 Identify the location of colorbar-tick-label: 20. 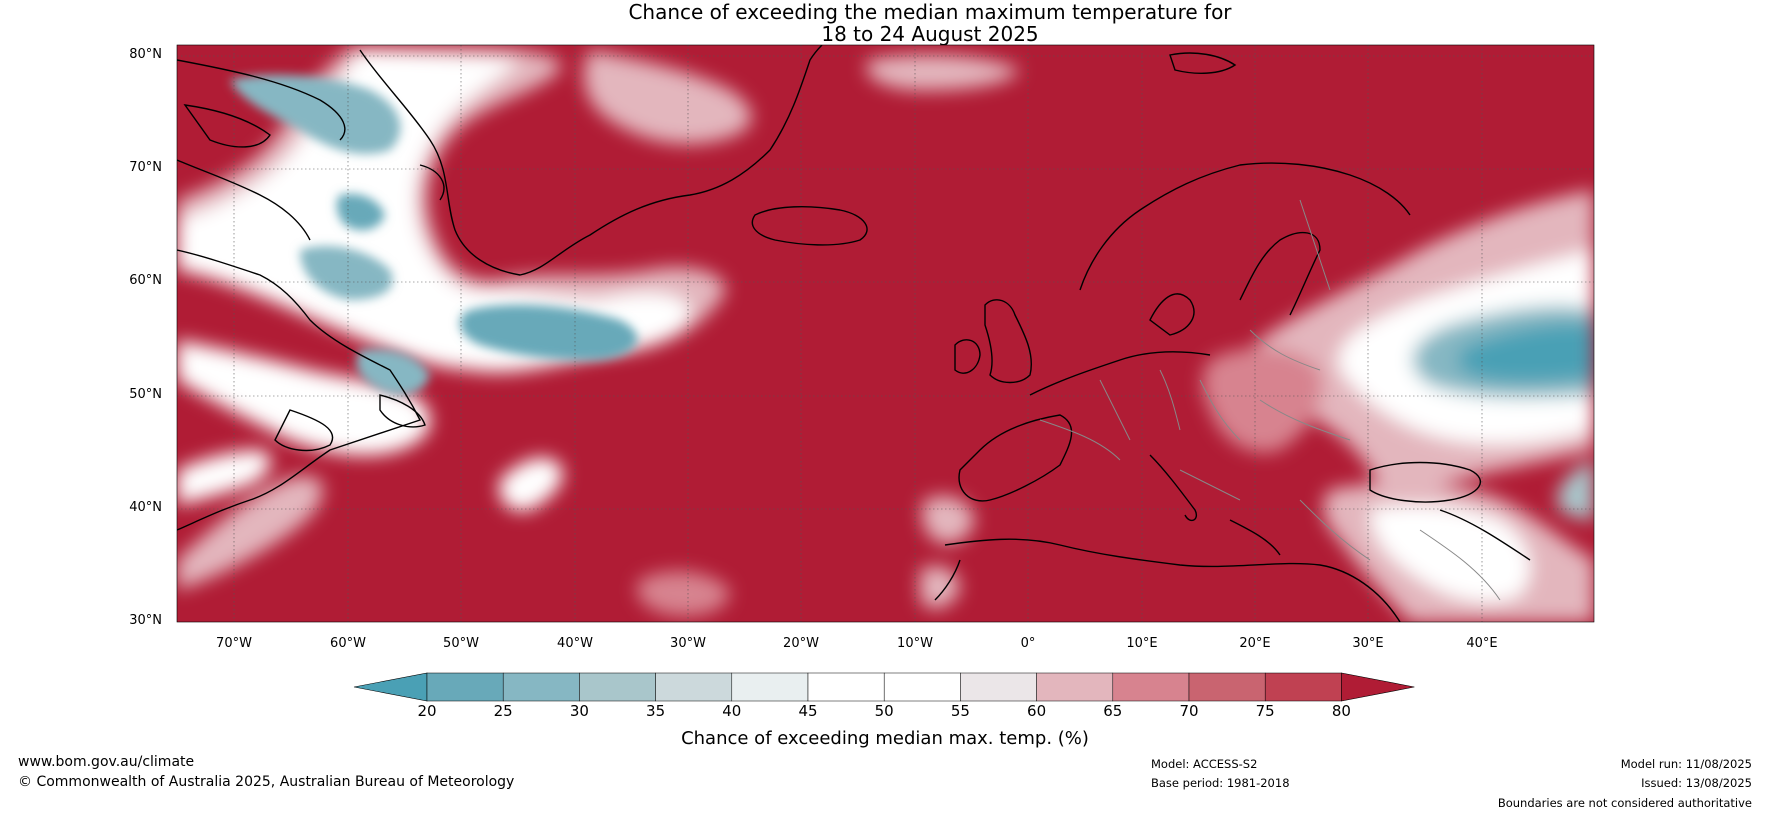
(427, 711).